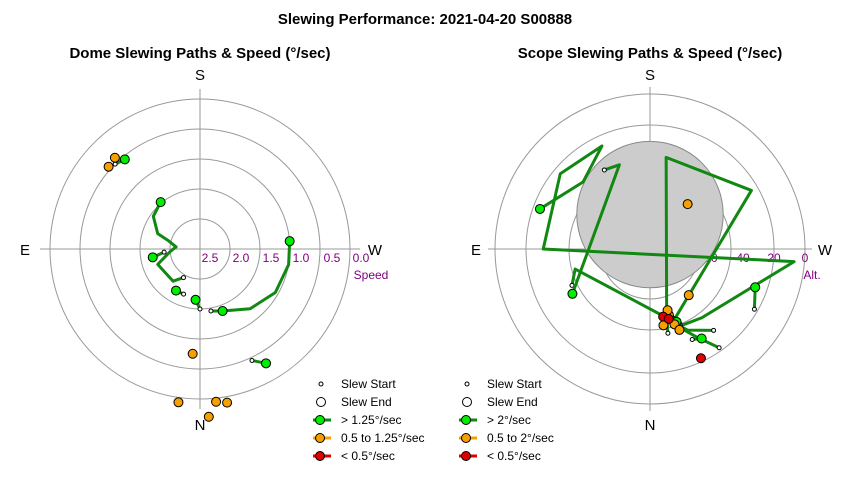 The image size is (850, 480). What do you see at coordinates (383, 438) in the screenshot?
I see `legend-label: 0.5 to 1.25°/sec` at bounding box center [383, 438].